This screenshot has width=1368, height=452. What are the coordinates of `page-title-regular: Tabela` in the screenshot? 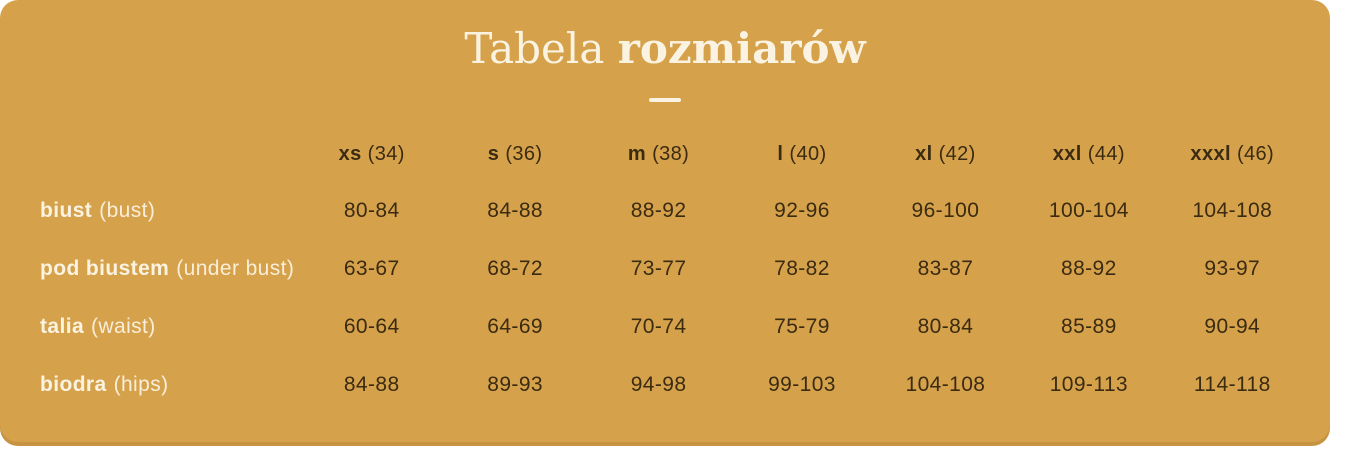 It's located at (534, 48).